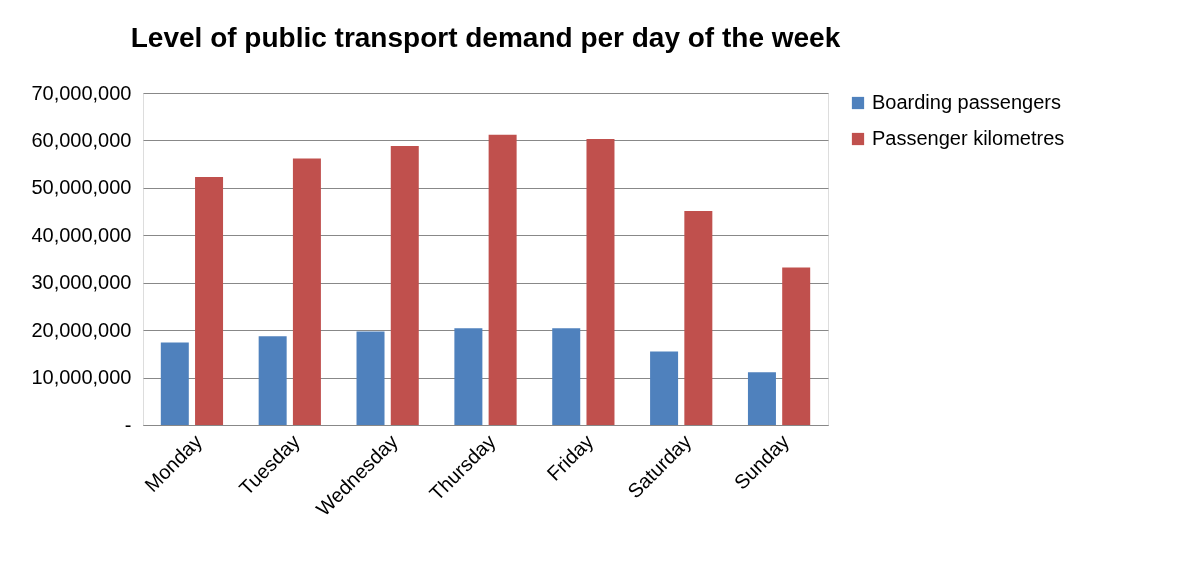 The width and height of the screenshot is (1182, 586). Describe the element at coordinates (81, 187) in the screenshot. I see `y-tick-label: 50,000,000` at that location.